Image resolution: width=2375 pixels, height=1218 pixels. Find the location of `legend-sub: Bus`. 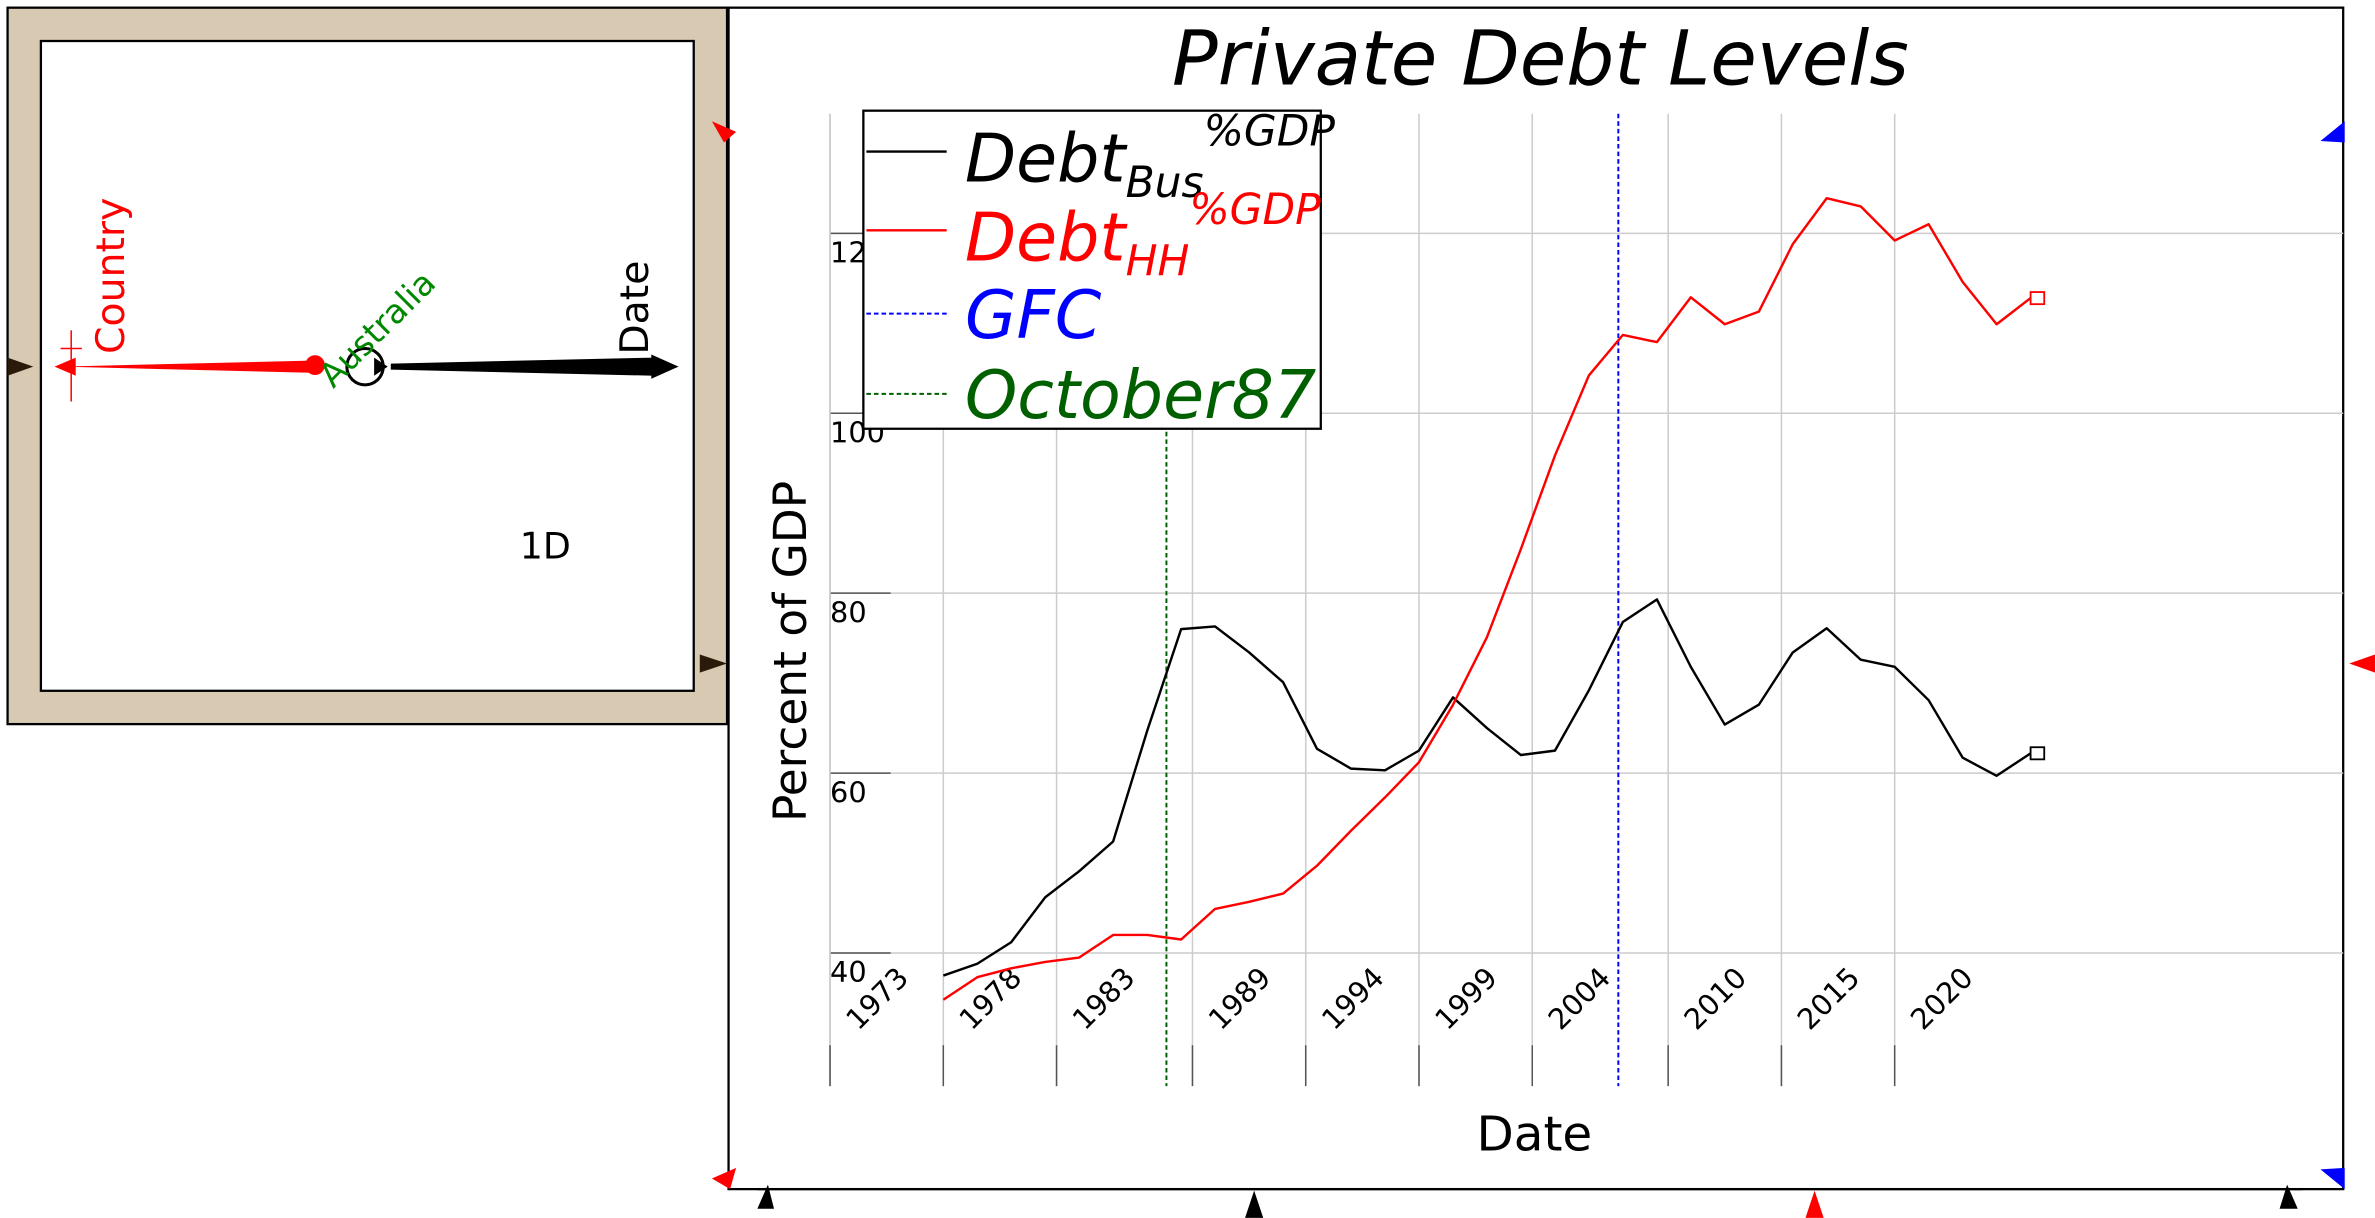

legend-sub: Bus is located at coordinates (1165, 182).